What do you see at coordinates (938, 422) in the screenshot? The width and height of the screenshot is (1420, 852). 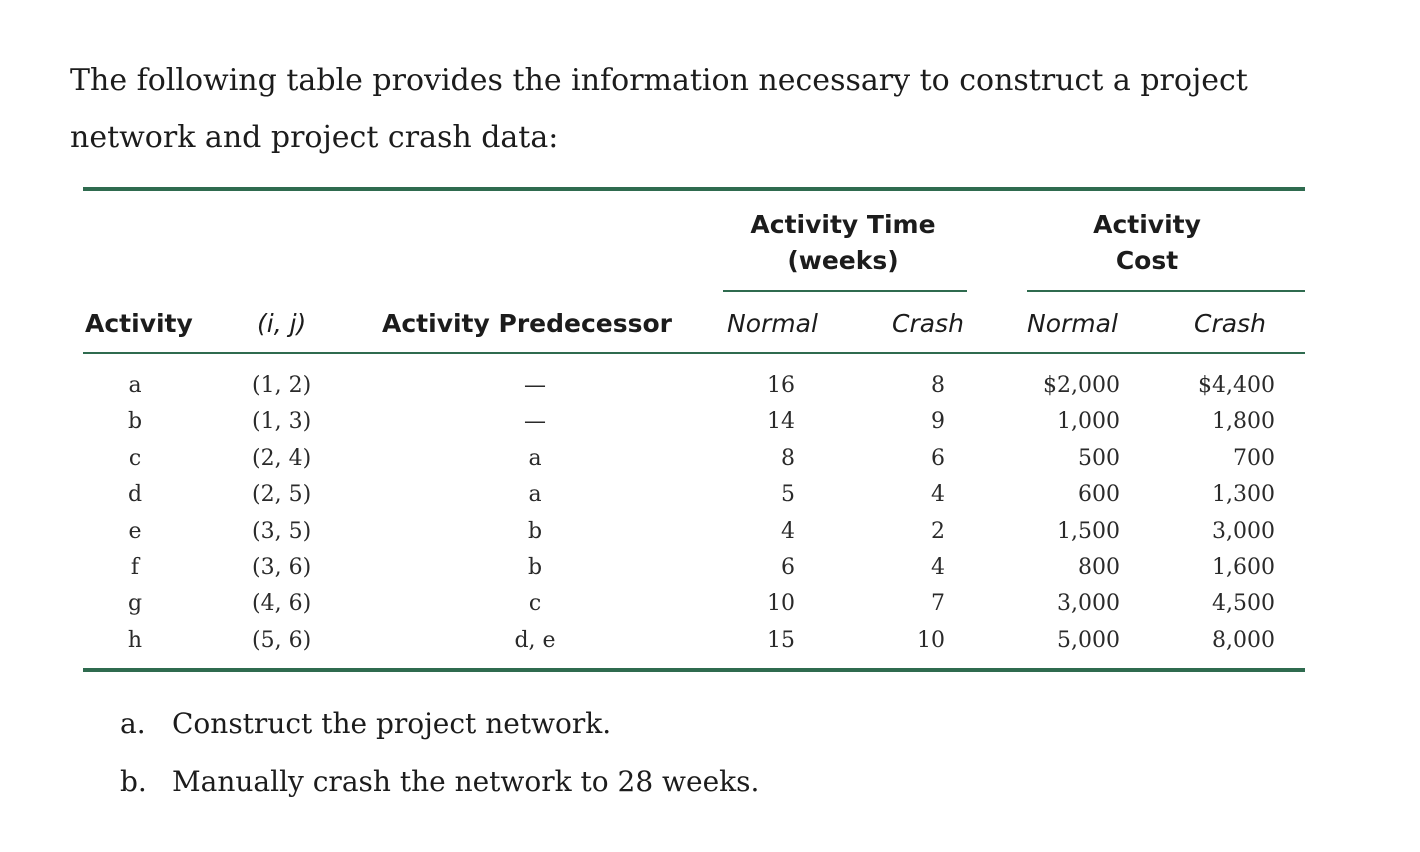 I see `cell-time-crash: 9` at bounding box center [938, 422].